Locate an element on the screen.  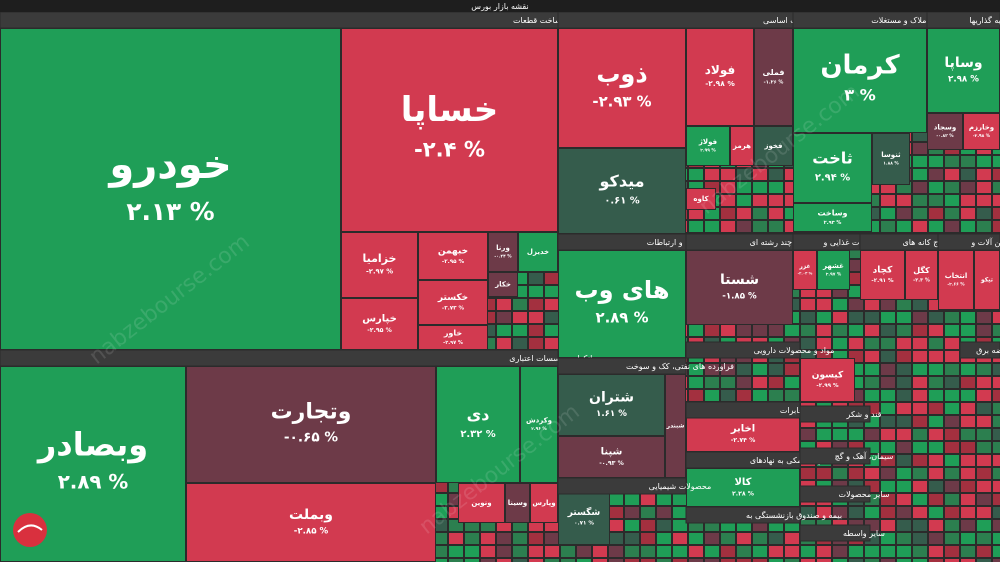
stock-name: کرمان is located at coordinates (860, 66).